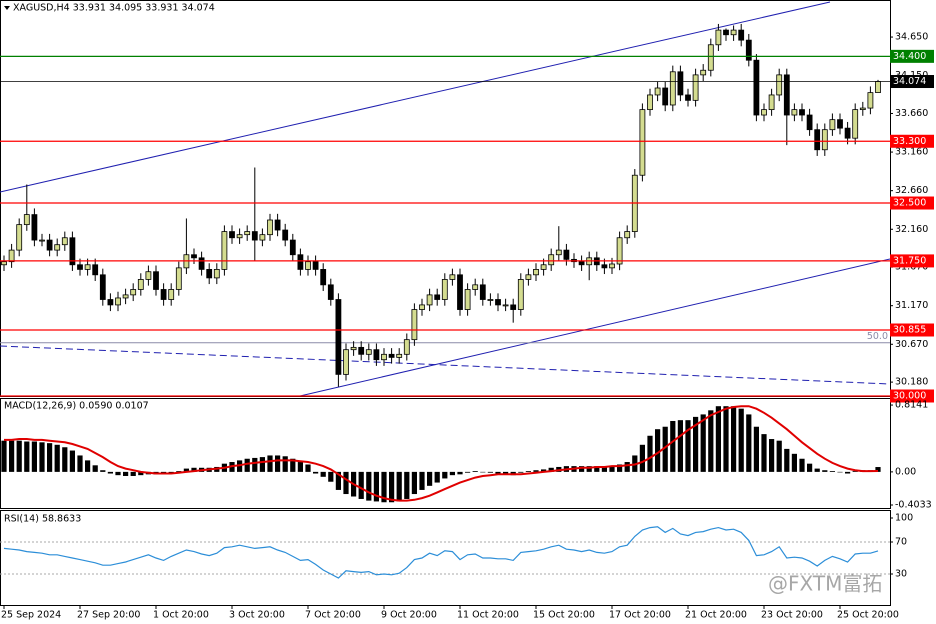 The height and width of the screenshot is (624, 936). Describe the element at coordinates (911, 344) in the screenshot. I see `y-tick-label: 30.670` at that location.